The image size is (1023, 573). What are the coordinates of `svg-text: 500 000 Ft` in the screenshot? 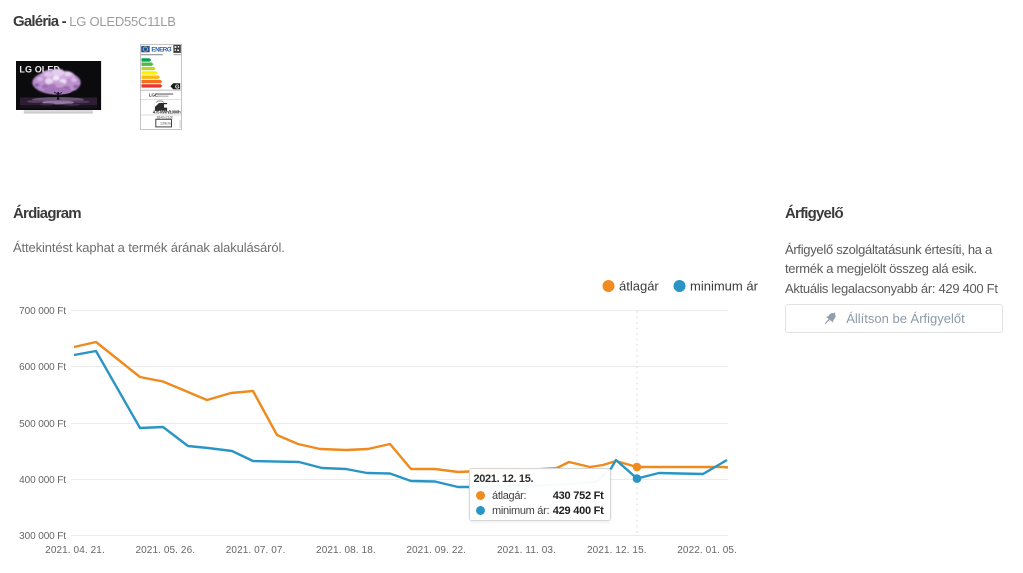 It's located at (42, 424).